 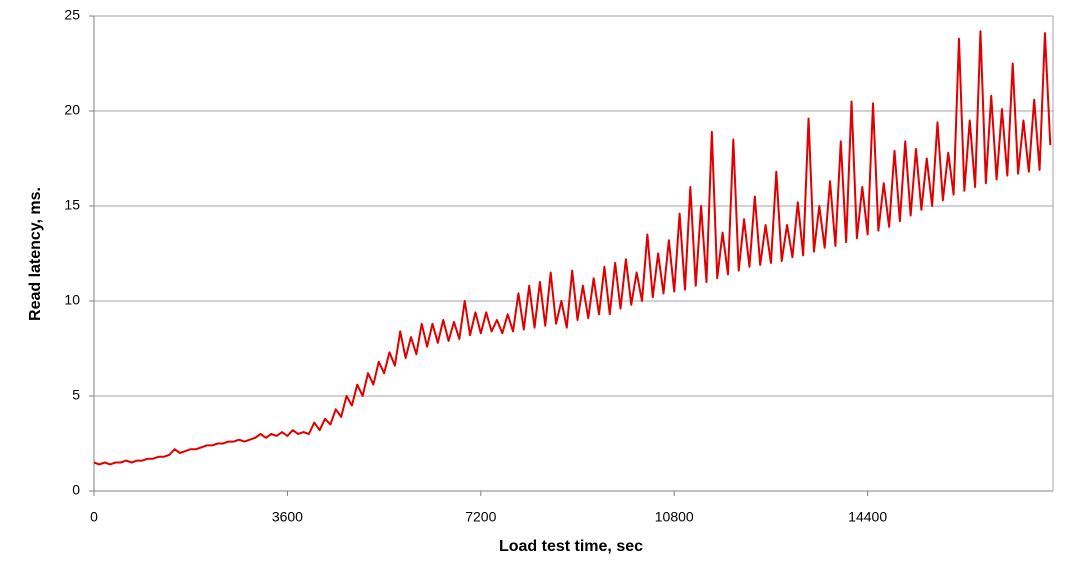 What do you see at coordinates (867, 517) in the screenshot?
I see `x-tick-label: 14400` at bounding box center [867, 517].